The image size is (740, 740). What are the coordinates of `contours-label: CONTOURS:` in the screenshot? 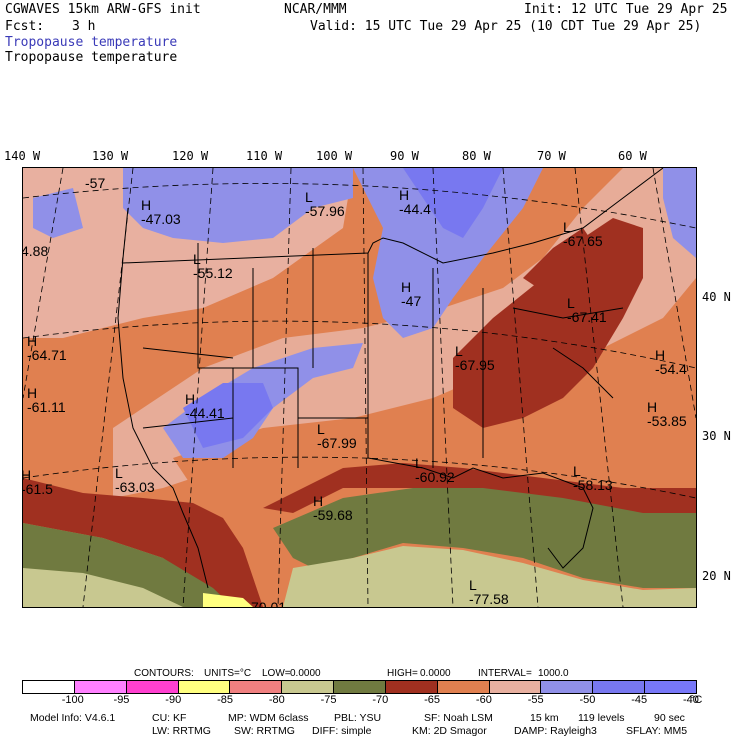 It's located at (164, 673).